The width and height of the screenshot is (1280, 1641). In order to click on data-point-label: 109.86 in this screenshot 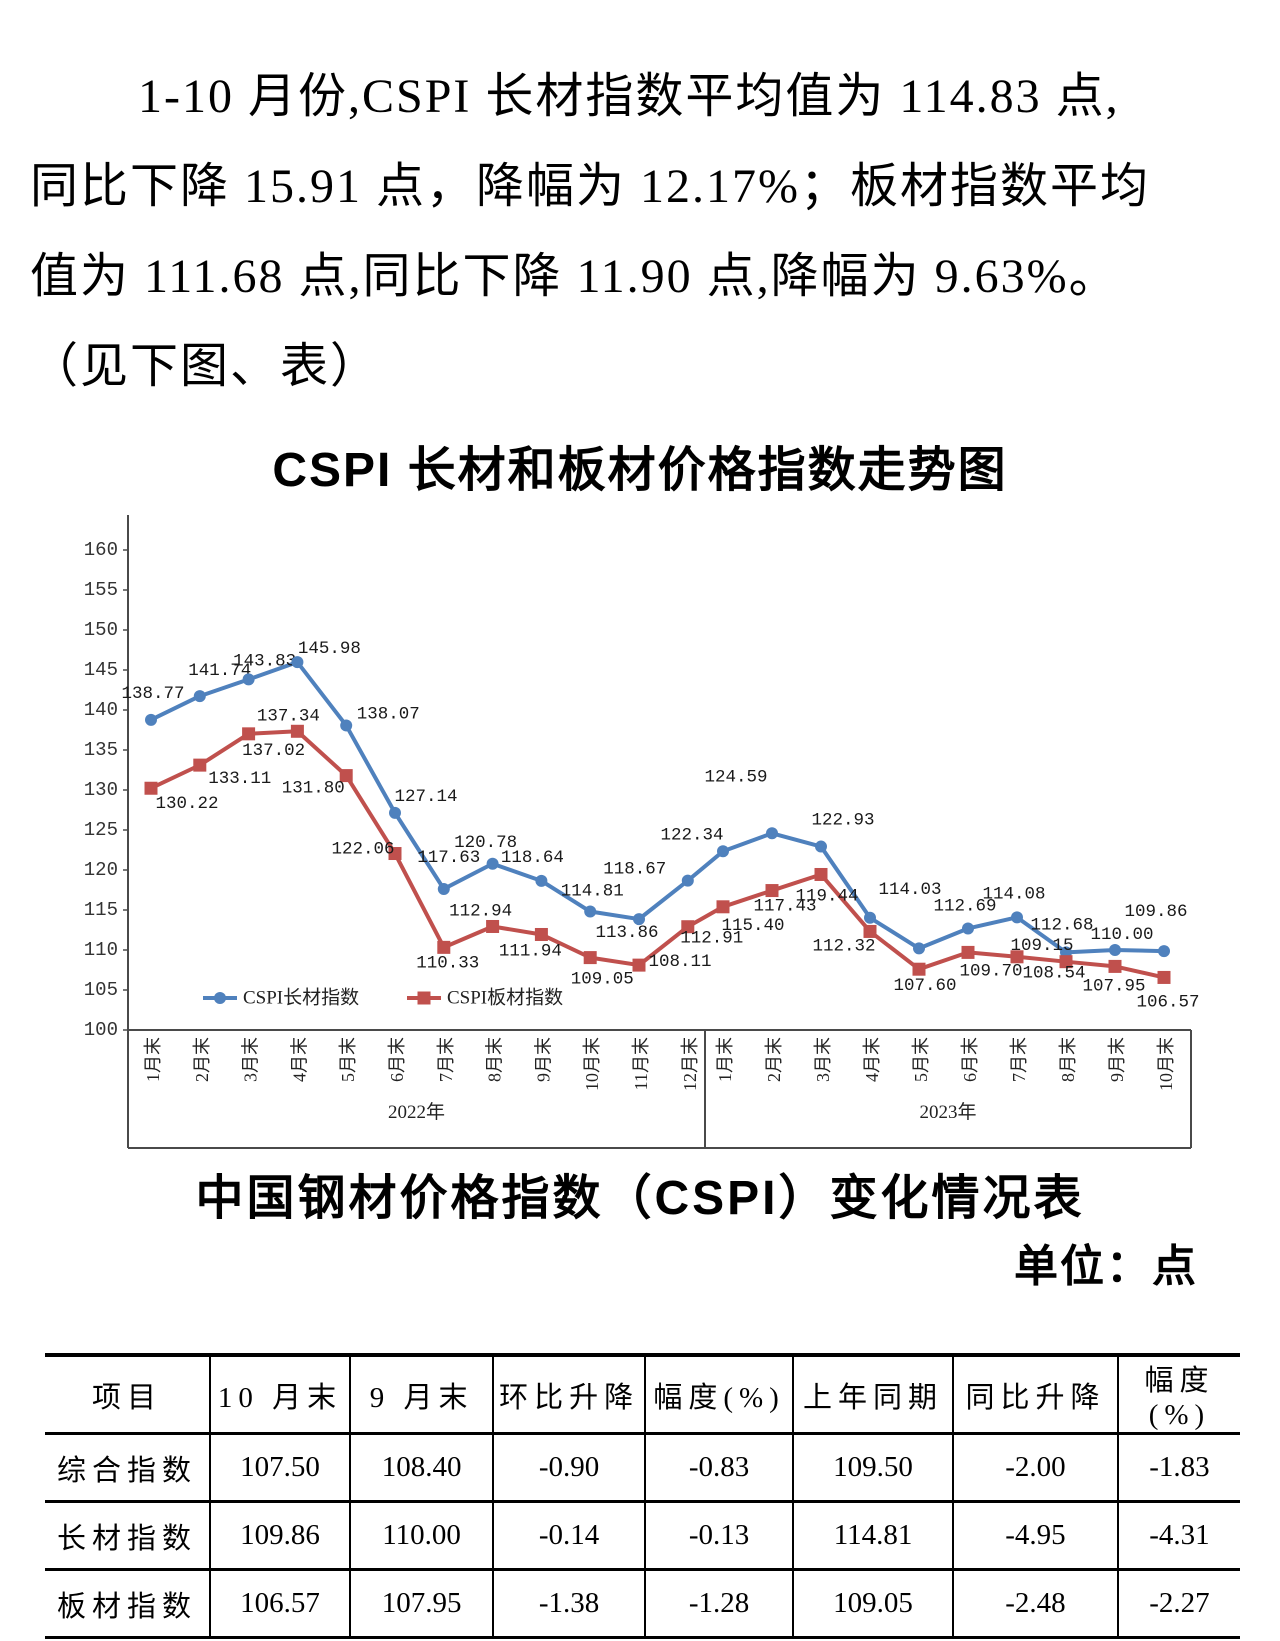, I will do `click(1155, 912)`.